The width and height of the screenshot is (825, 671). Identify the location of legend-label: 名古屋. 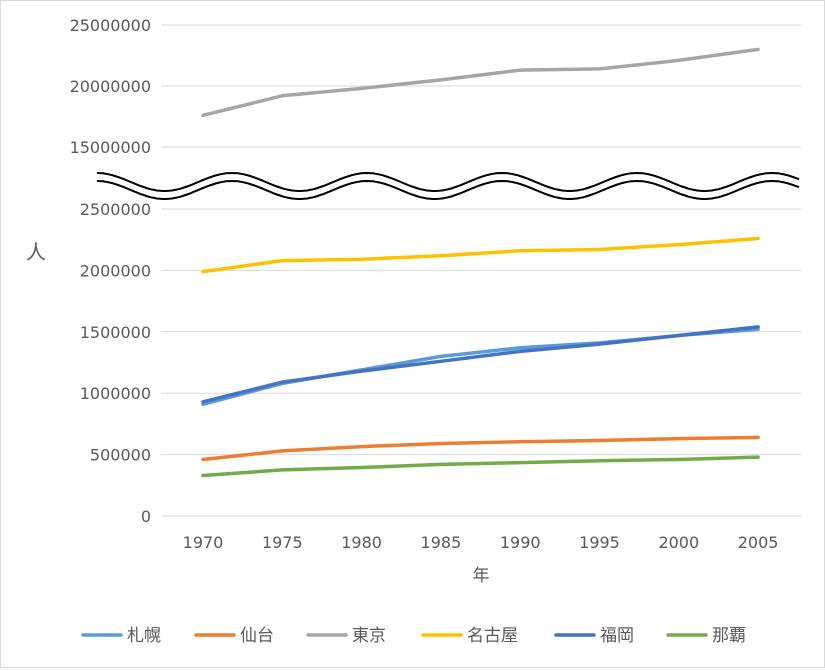
(492, 636).